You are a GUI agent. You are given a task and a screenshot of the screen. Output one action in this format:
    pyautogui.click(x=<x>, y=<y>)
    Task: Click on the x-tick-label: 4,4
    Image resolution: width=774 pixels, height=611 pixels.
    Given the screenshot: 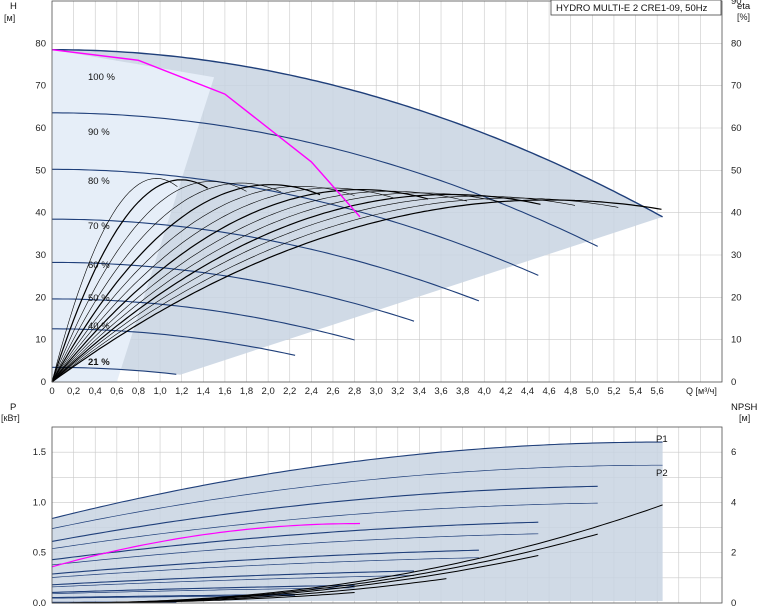 What is the action you would take?
    pyautogui.click(x=527, y=391)
    